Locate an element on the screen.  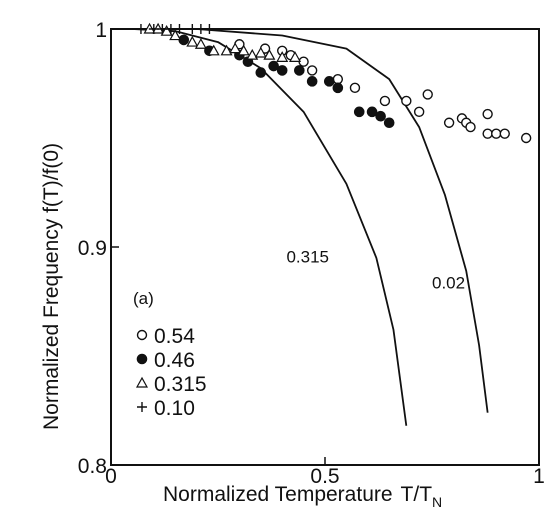
y-axis-title: Normalized Frequency f(T)/f(0) is located at coordinates (51, 286).